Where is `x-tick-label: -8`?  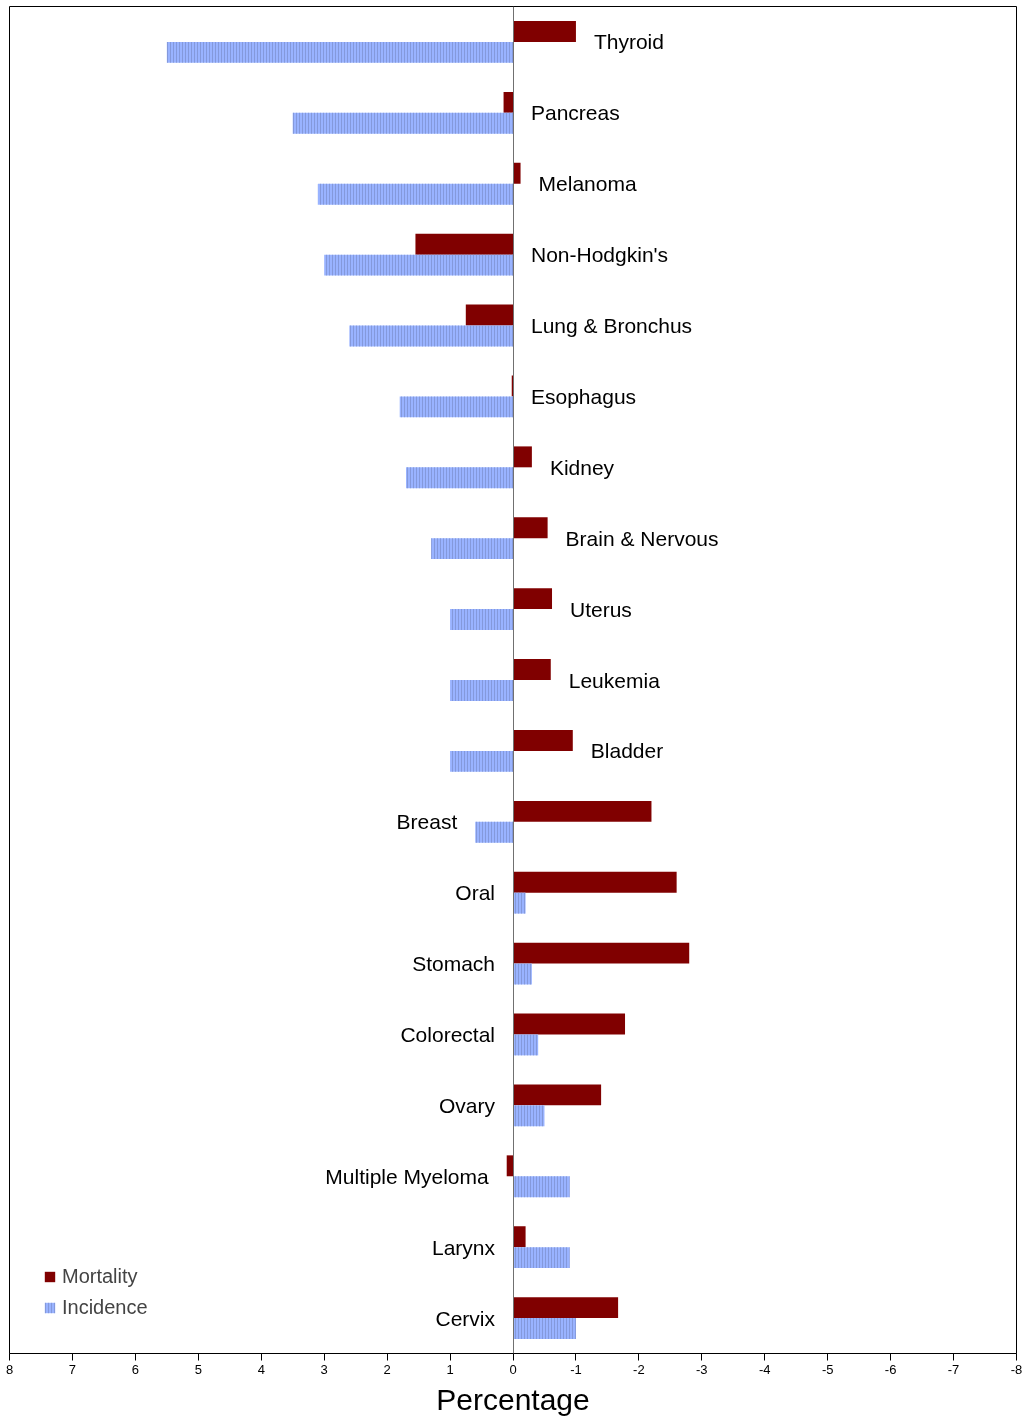
x-tick-label: -8 is located at coordinates (1016, 1369).